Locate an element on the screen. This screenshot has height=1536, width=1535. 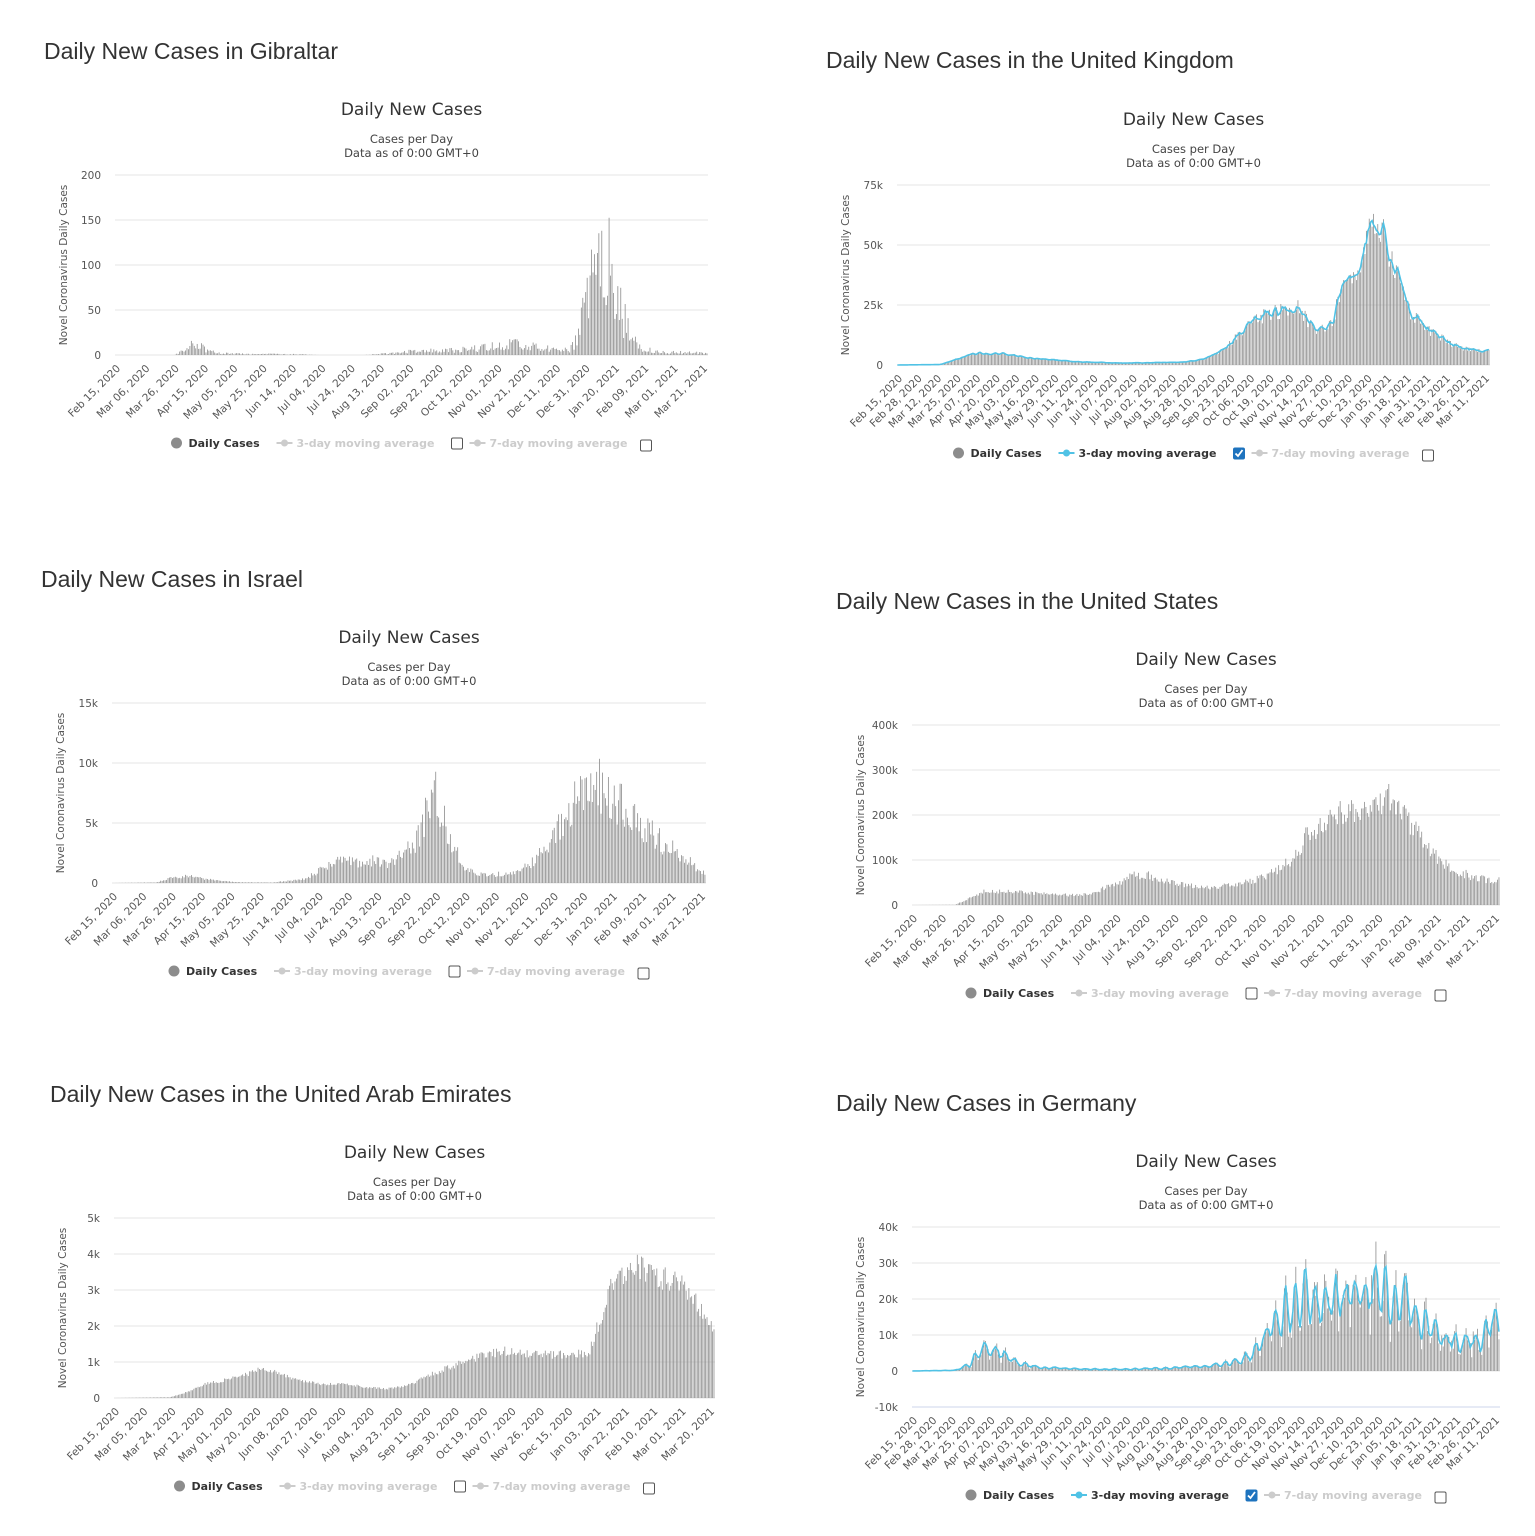
checkmark-icon is located at coordinates (1251, 1495).